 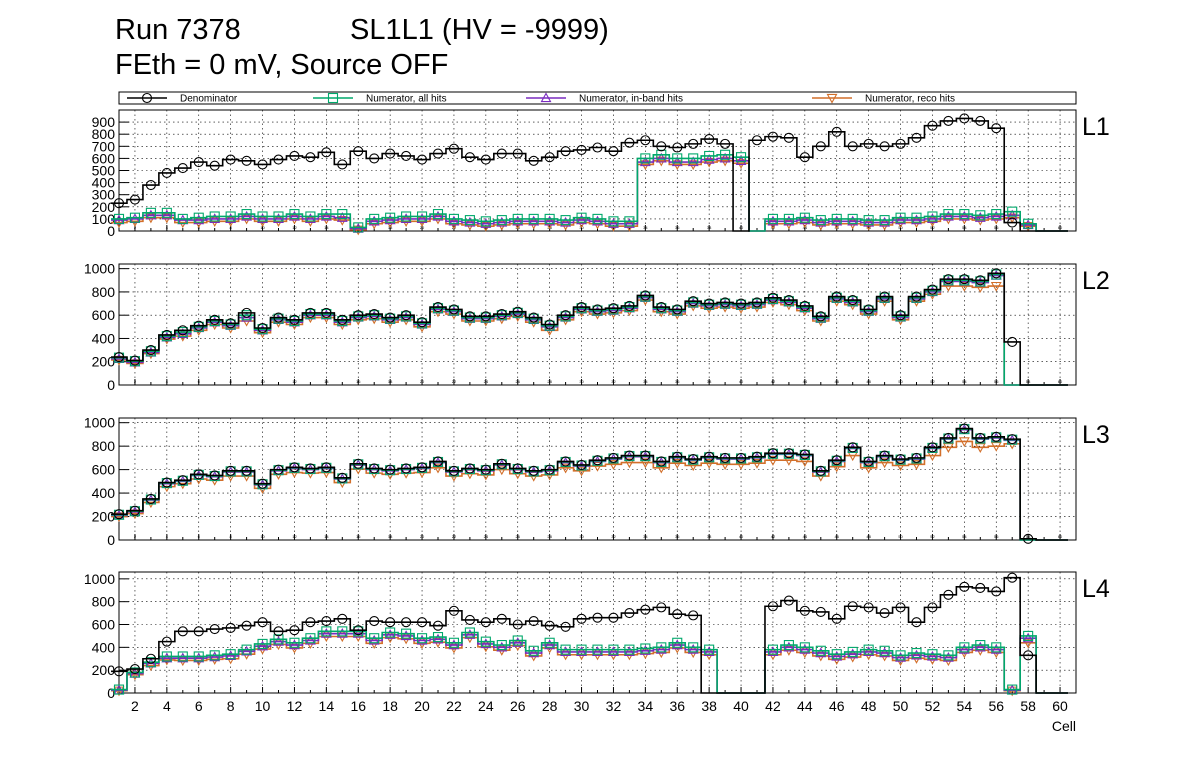 I want to click on series-line-denominator, so click(x=590, y=174).